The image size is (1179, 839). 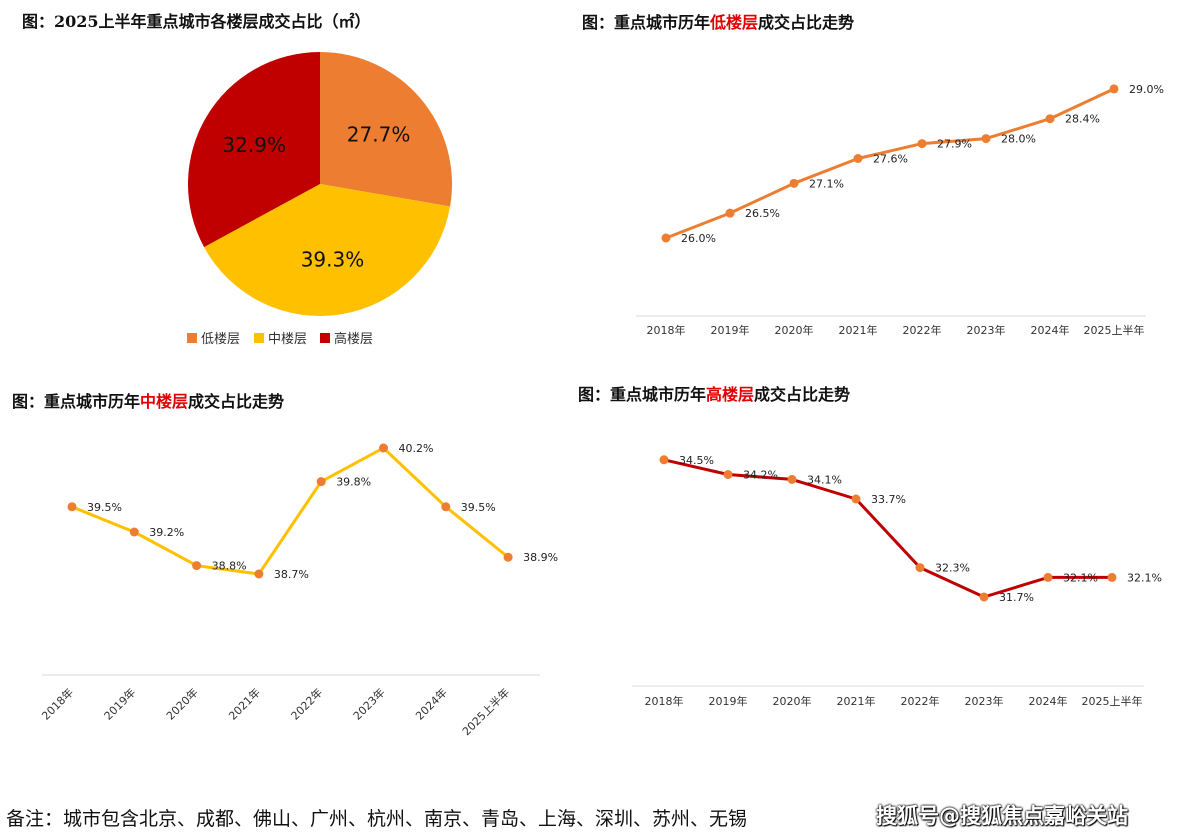 What do you see at coordinates (952, 568) in the screenshot?
I see `data-label: 32.3%` at bounding box center [952, 568].